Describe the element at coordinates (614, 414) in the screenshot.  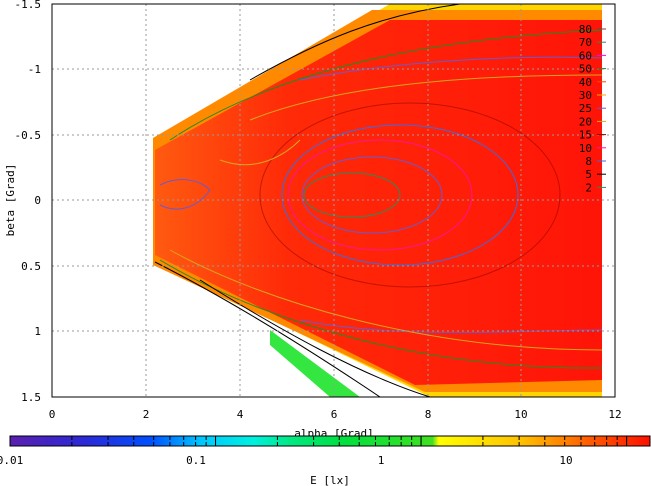
I see `x-tick-label: 12` at that location.